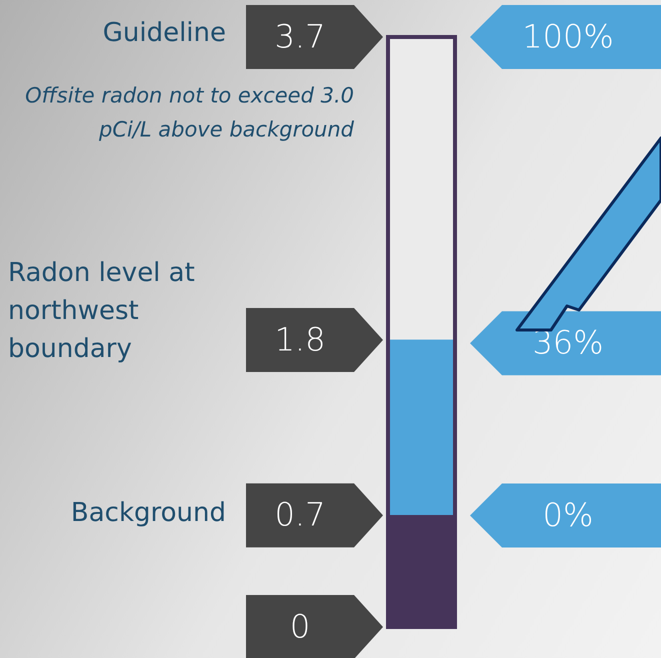  I want to click on y-tick-label: 0.7, so click(300, 515).